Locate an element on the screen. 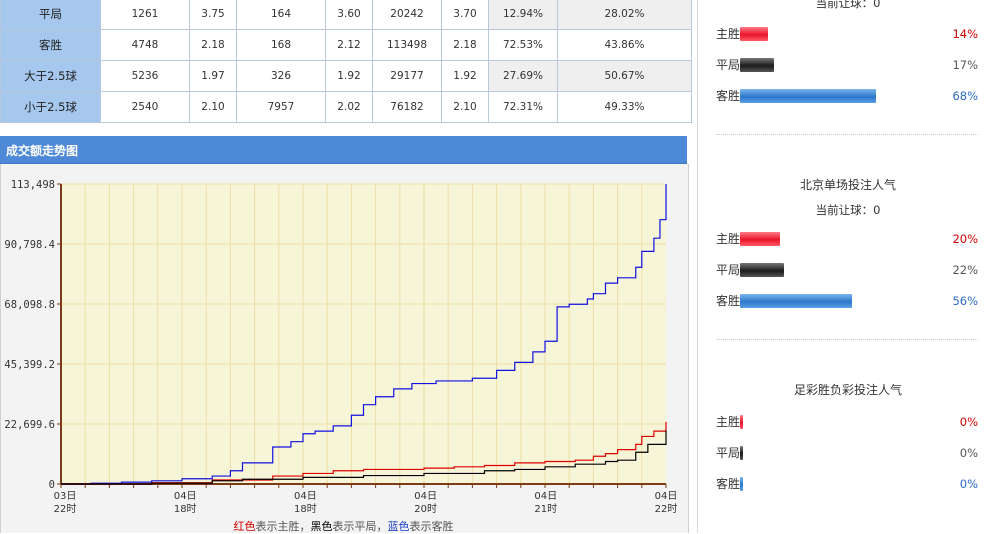 Image resolution: width=1003 pixels, height=534 pixels. bar-percent: 14% is located at coordinates (965, 34).